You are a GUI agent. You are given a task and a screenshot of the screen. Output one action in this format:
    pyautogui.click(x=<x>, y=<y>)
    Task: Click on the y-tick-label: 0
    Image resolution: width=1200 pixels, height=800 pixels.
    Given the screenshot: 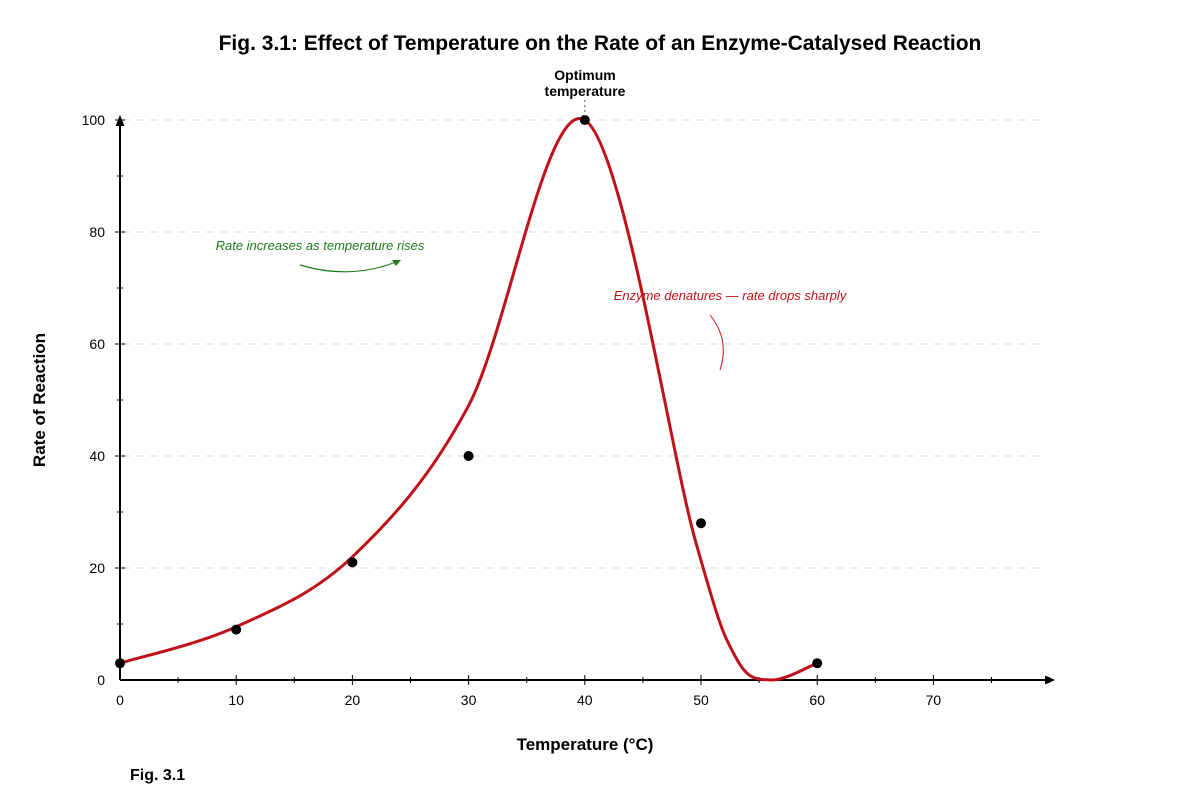 What is the action you would take?
    pyautogui.click(x=101, y=680)
    